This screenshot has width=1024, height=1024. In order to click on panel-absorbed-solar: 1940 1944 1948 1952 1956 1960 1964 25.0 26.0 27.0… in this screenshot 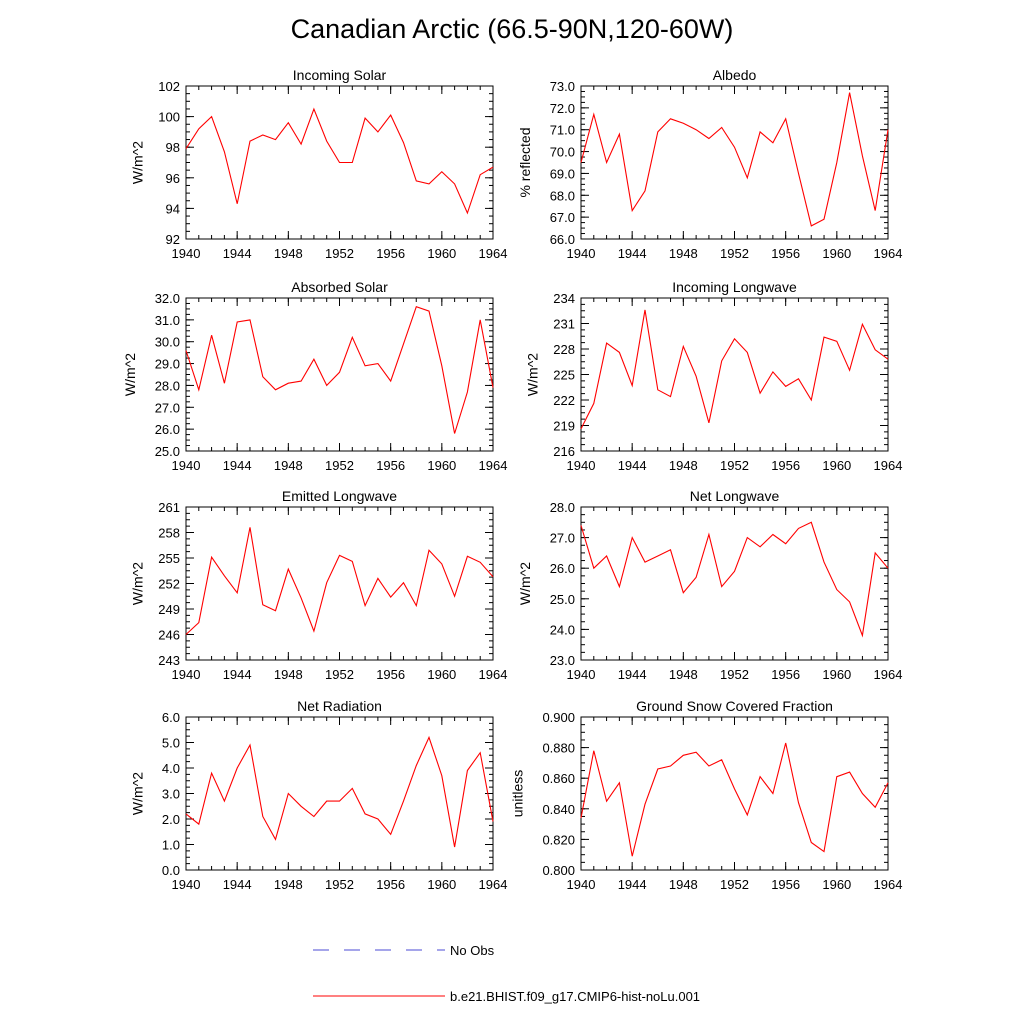, I will do `click(314, 376)`.